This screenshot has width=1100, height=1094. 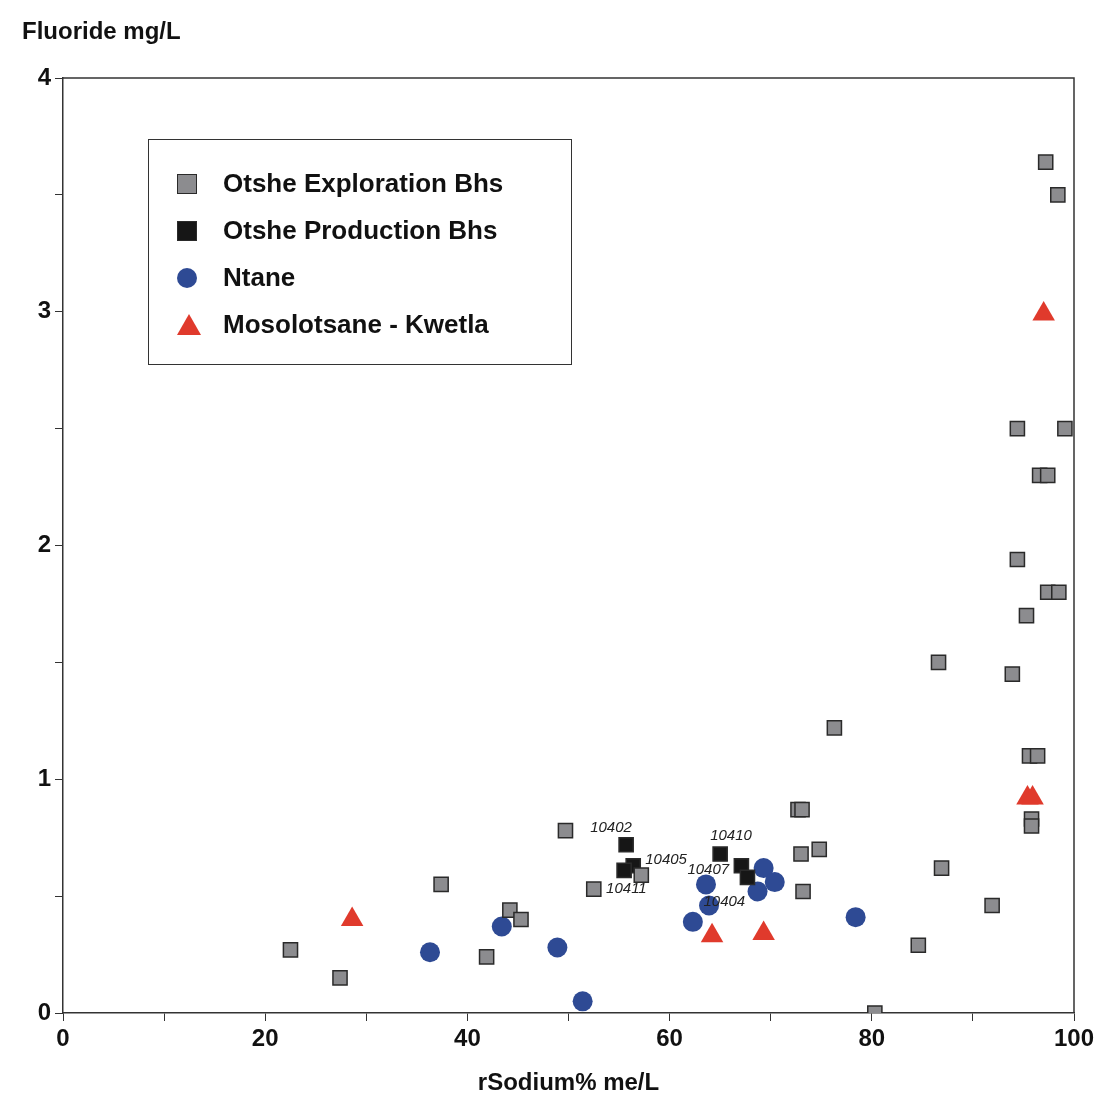 I want to click on legend-label: Mosolotsane - Kwetla, so click(x=356, y=324).